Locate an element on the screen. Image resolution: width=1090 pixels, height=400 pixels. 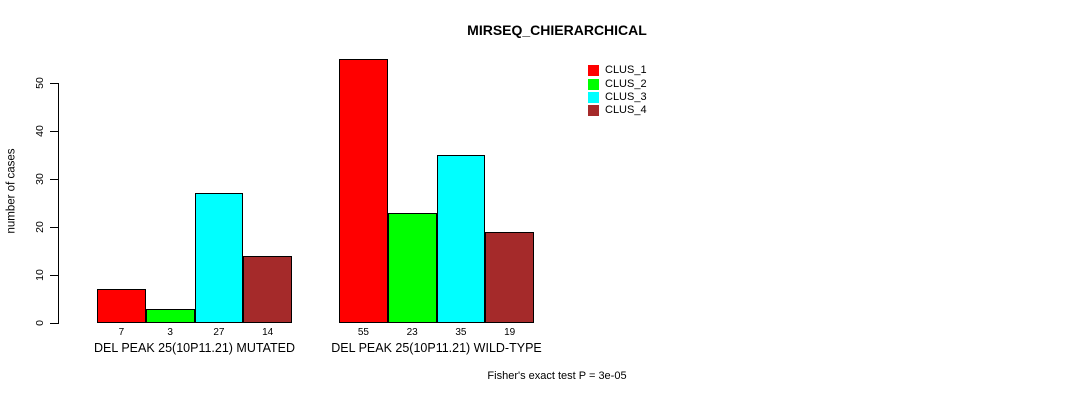
bar-clus_4-group2 is located at coordinates (509, 277).